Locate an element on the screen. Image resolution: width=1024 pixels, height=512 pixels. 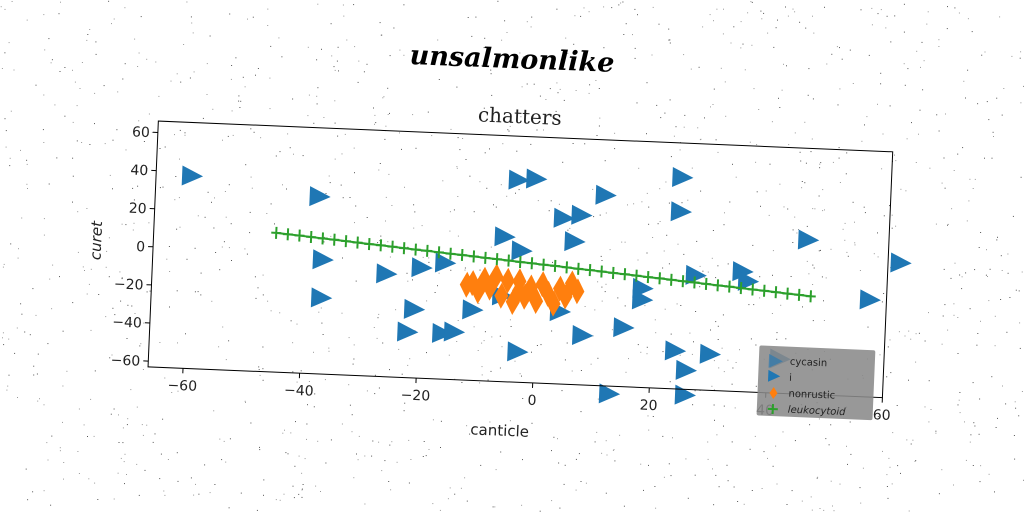
y-axis-ticks: −60 −40 −20 0 20 40 60 is located at coordinates (134, 247).